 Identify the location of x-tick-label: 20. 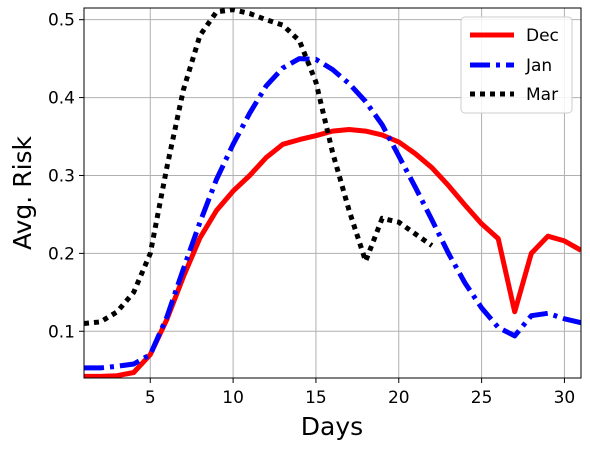
(399, 398).